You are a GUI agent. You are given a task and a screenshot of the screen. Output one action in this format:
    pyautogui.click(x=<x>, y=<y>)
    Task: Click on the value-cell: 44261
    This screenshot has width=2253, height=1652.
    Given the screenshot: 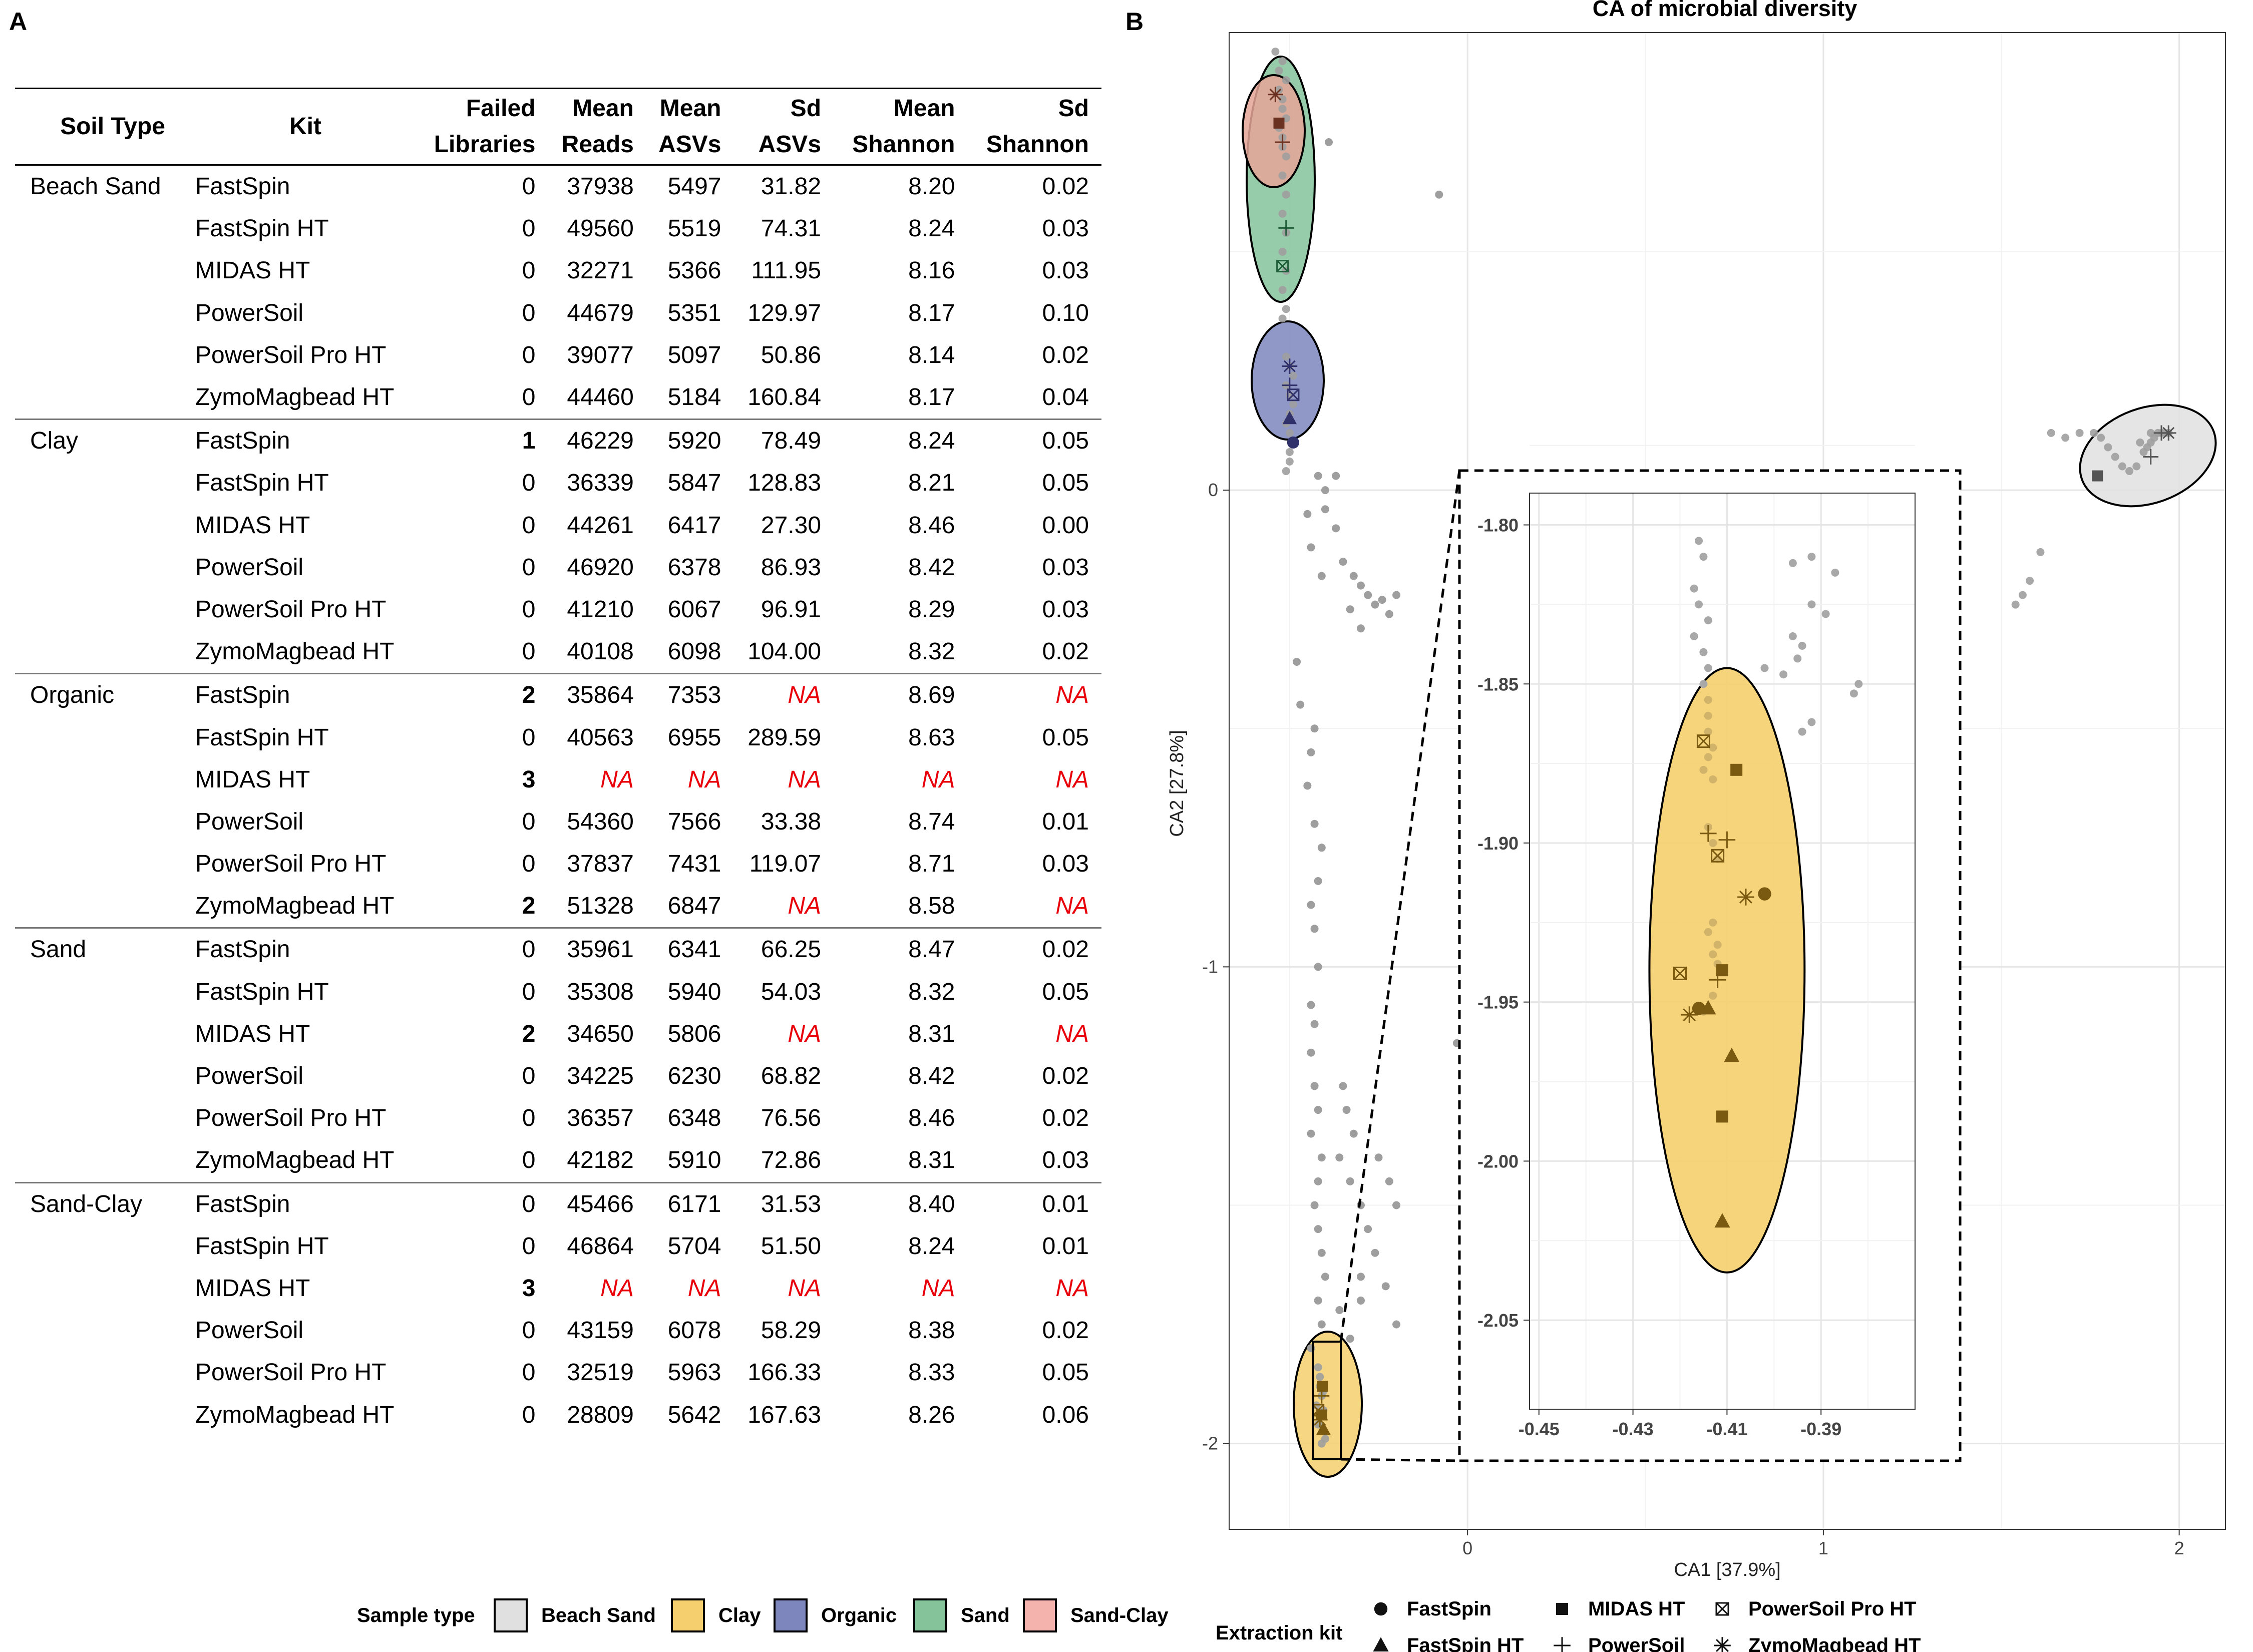 What is the action you would take?
    pyautogui.click(x=601, y=525)
    